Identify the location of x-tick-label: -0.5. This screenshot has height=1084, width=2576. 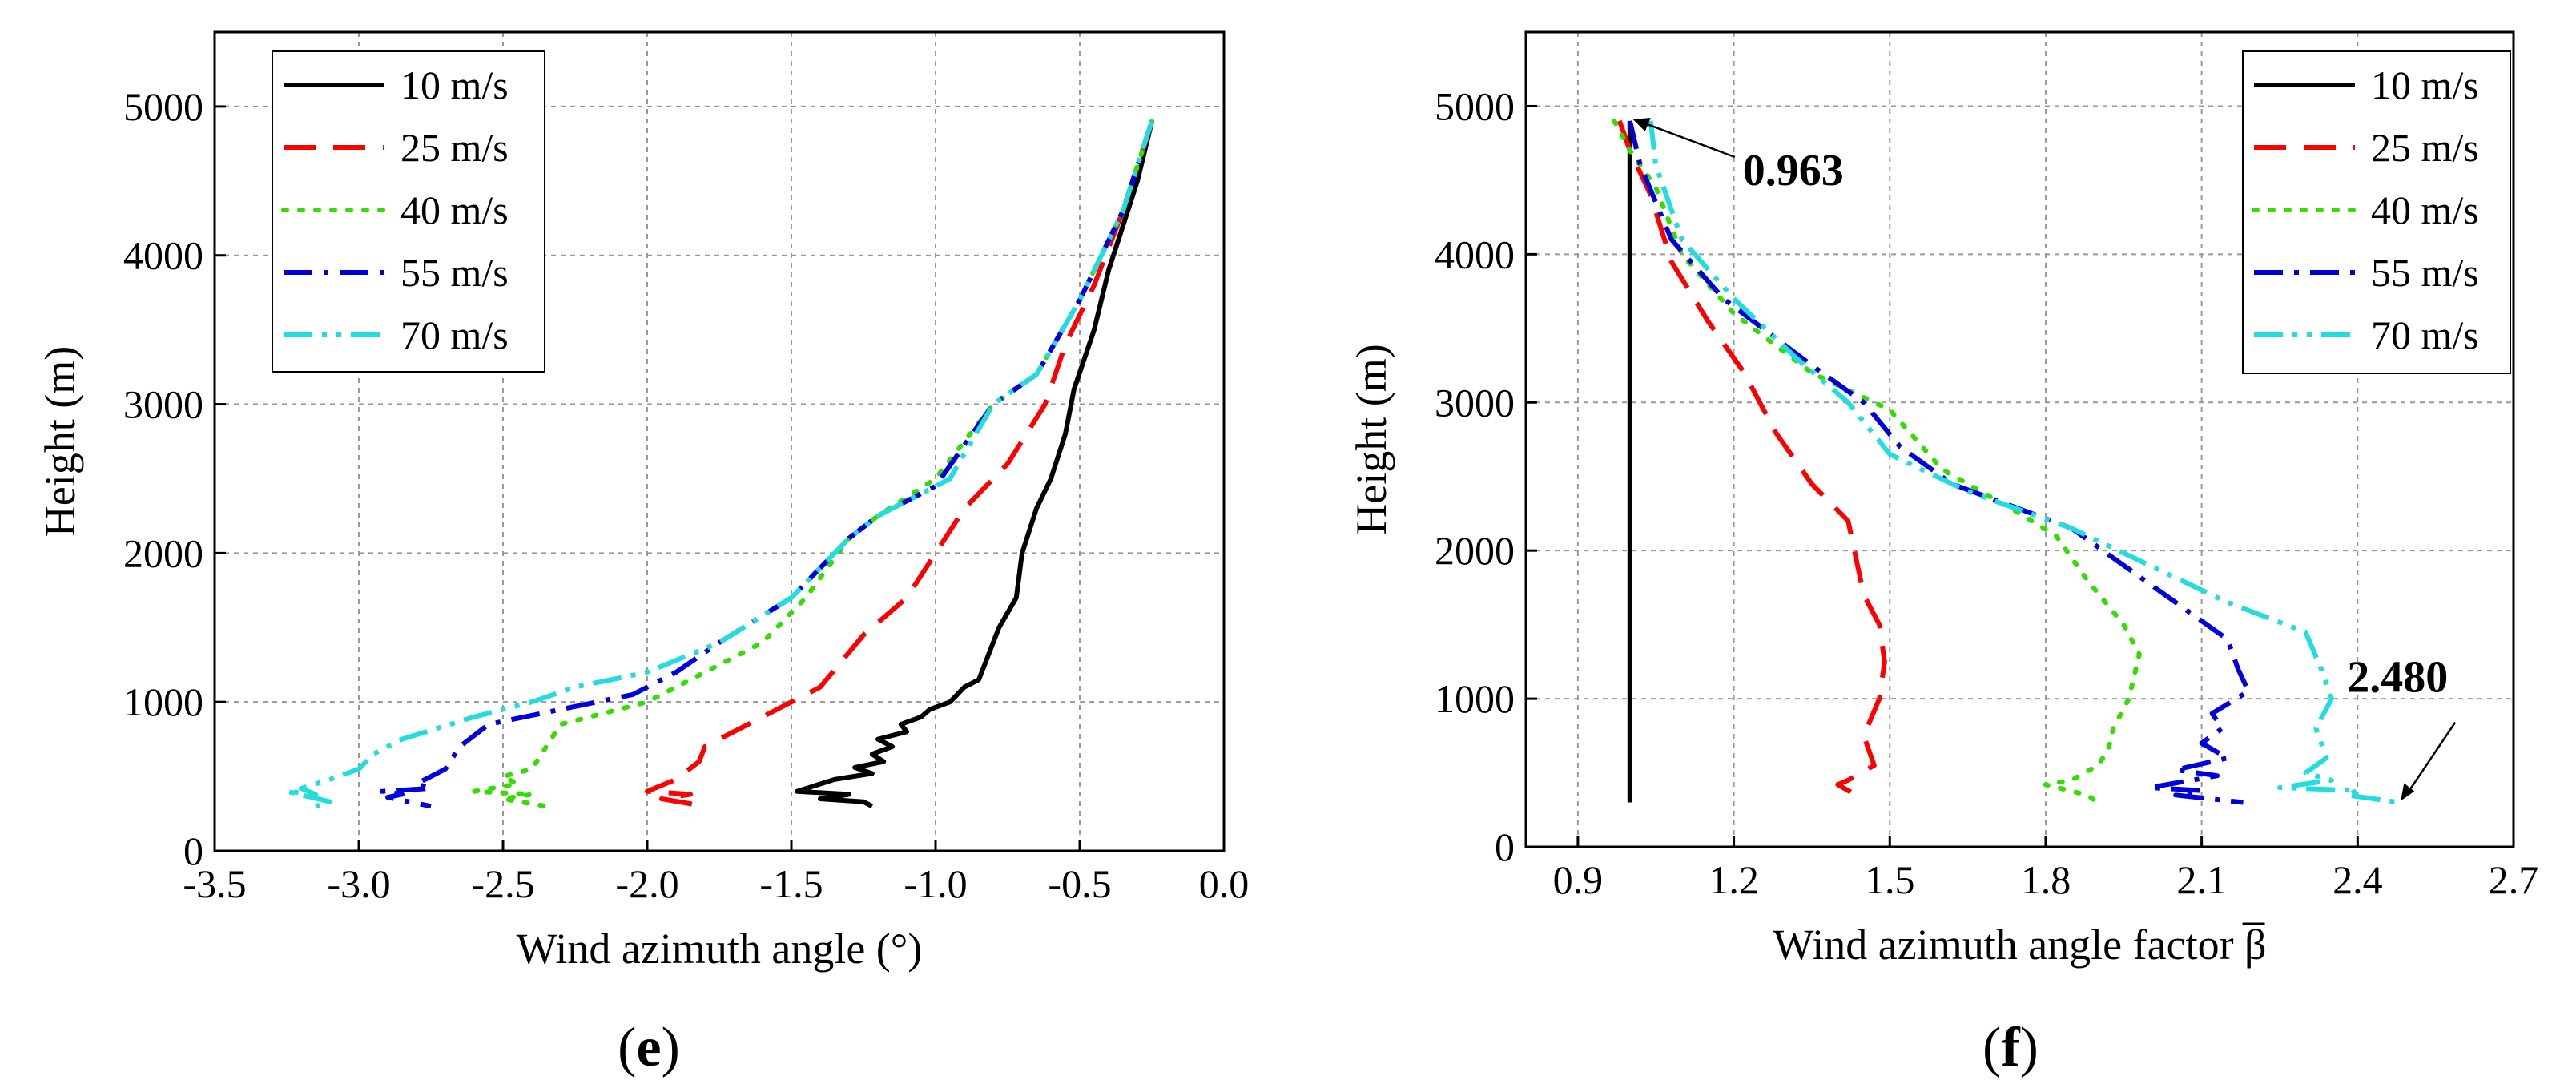
(1079, 883).